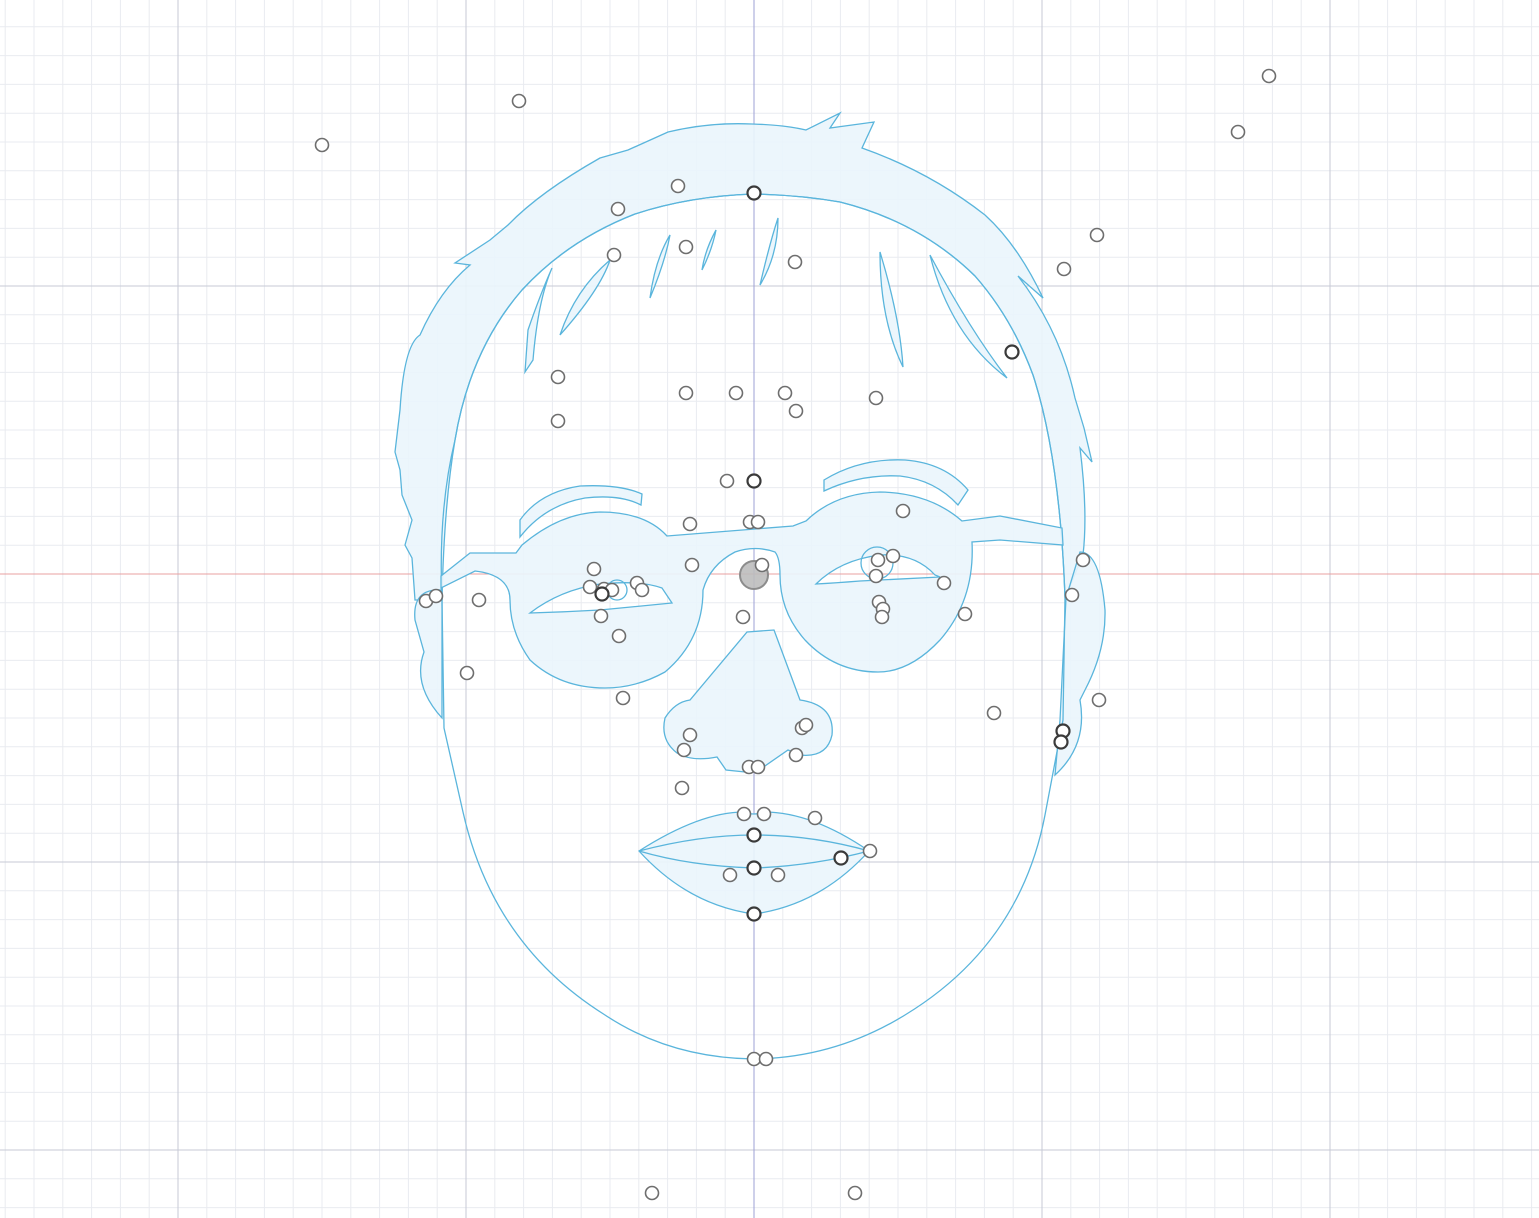 This screenshot has width=1539, height=1218. What do you see at coordinates (752, 590) in the screenshot?
I see `glasses` at bounding box center [752, 590].